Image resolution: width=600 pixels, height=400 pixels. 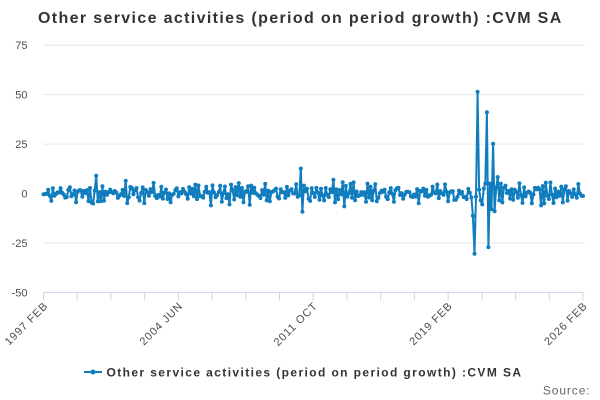 What do you see at coordinates (24, 195) in the screenshot?
I see `svg-text: 0` at bounding box center [24, 195].